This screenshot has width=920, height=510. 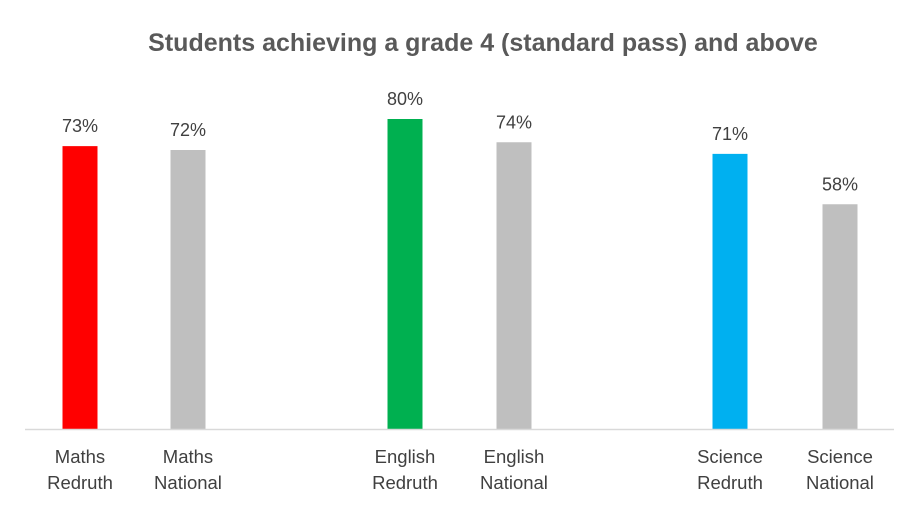 I want to click on data-label: 74%, so click(x=514, y=122).